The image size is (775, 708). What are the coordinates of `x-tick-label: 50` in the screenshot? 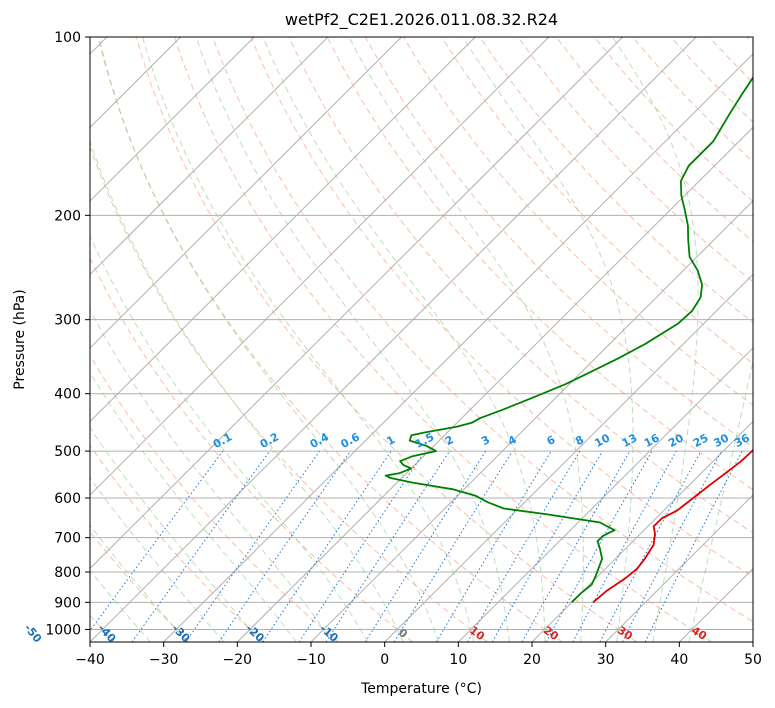 It's located at (753, 660).